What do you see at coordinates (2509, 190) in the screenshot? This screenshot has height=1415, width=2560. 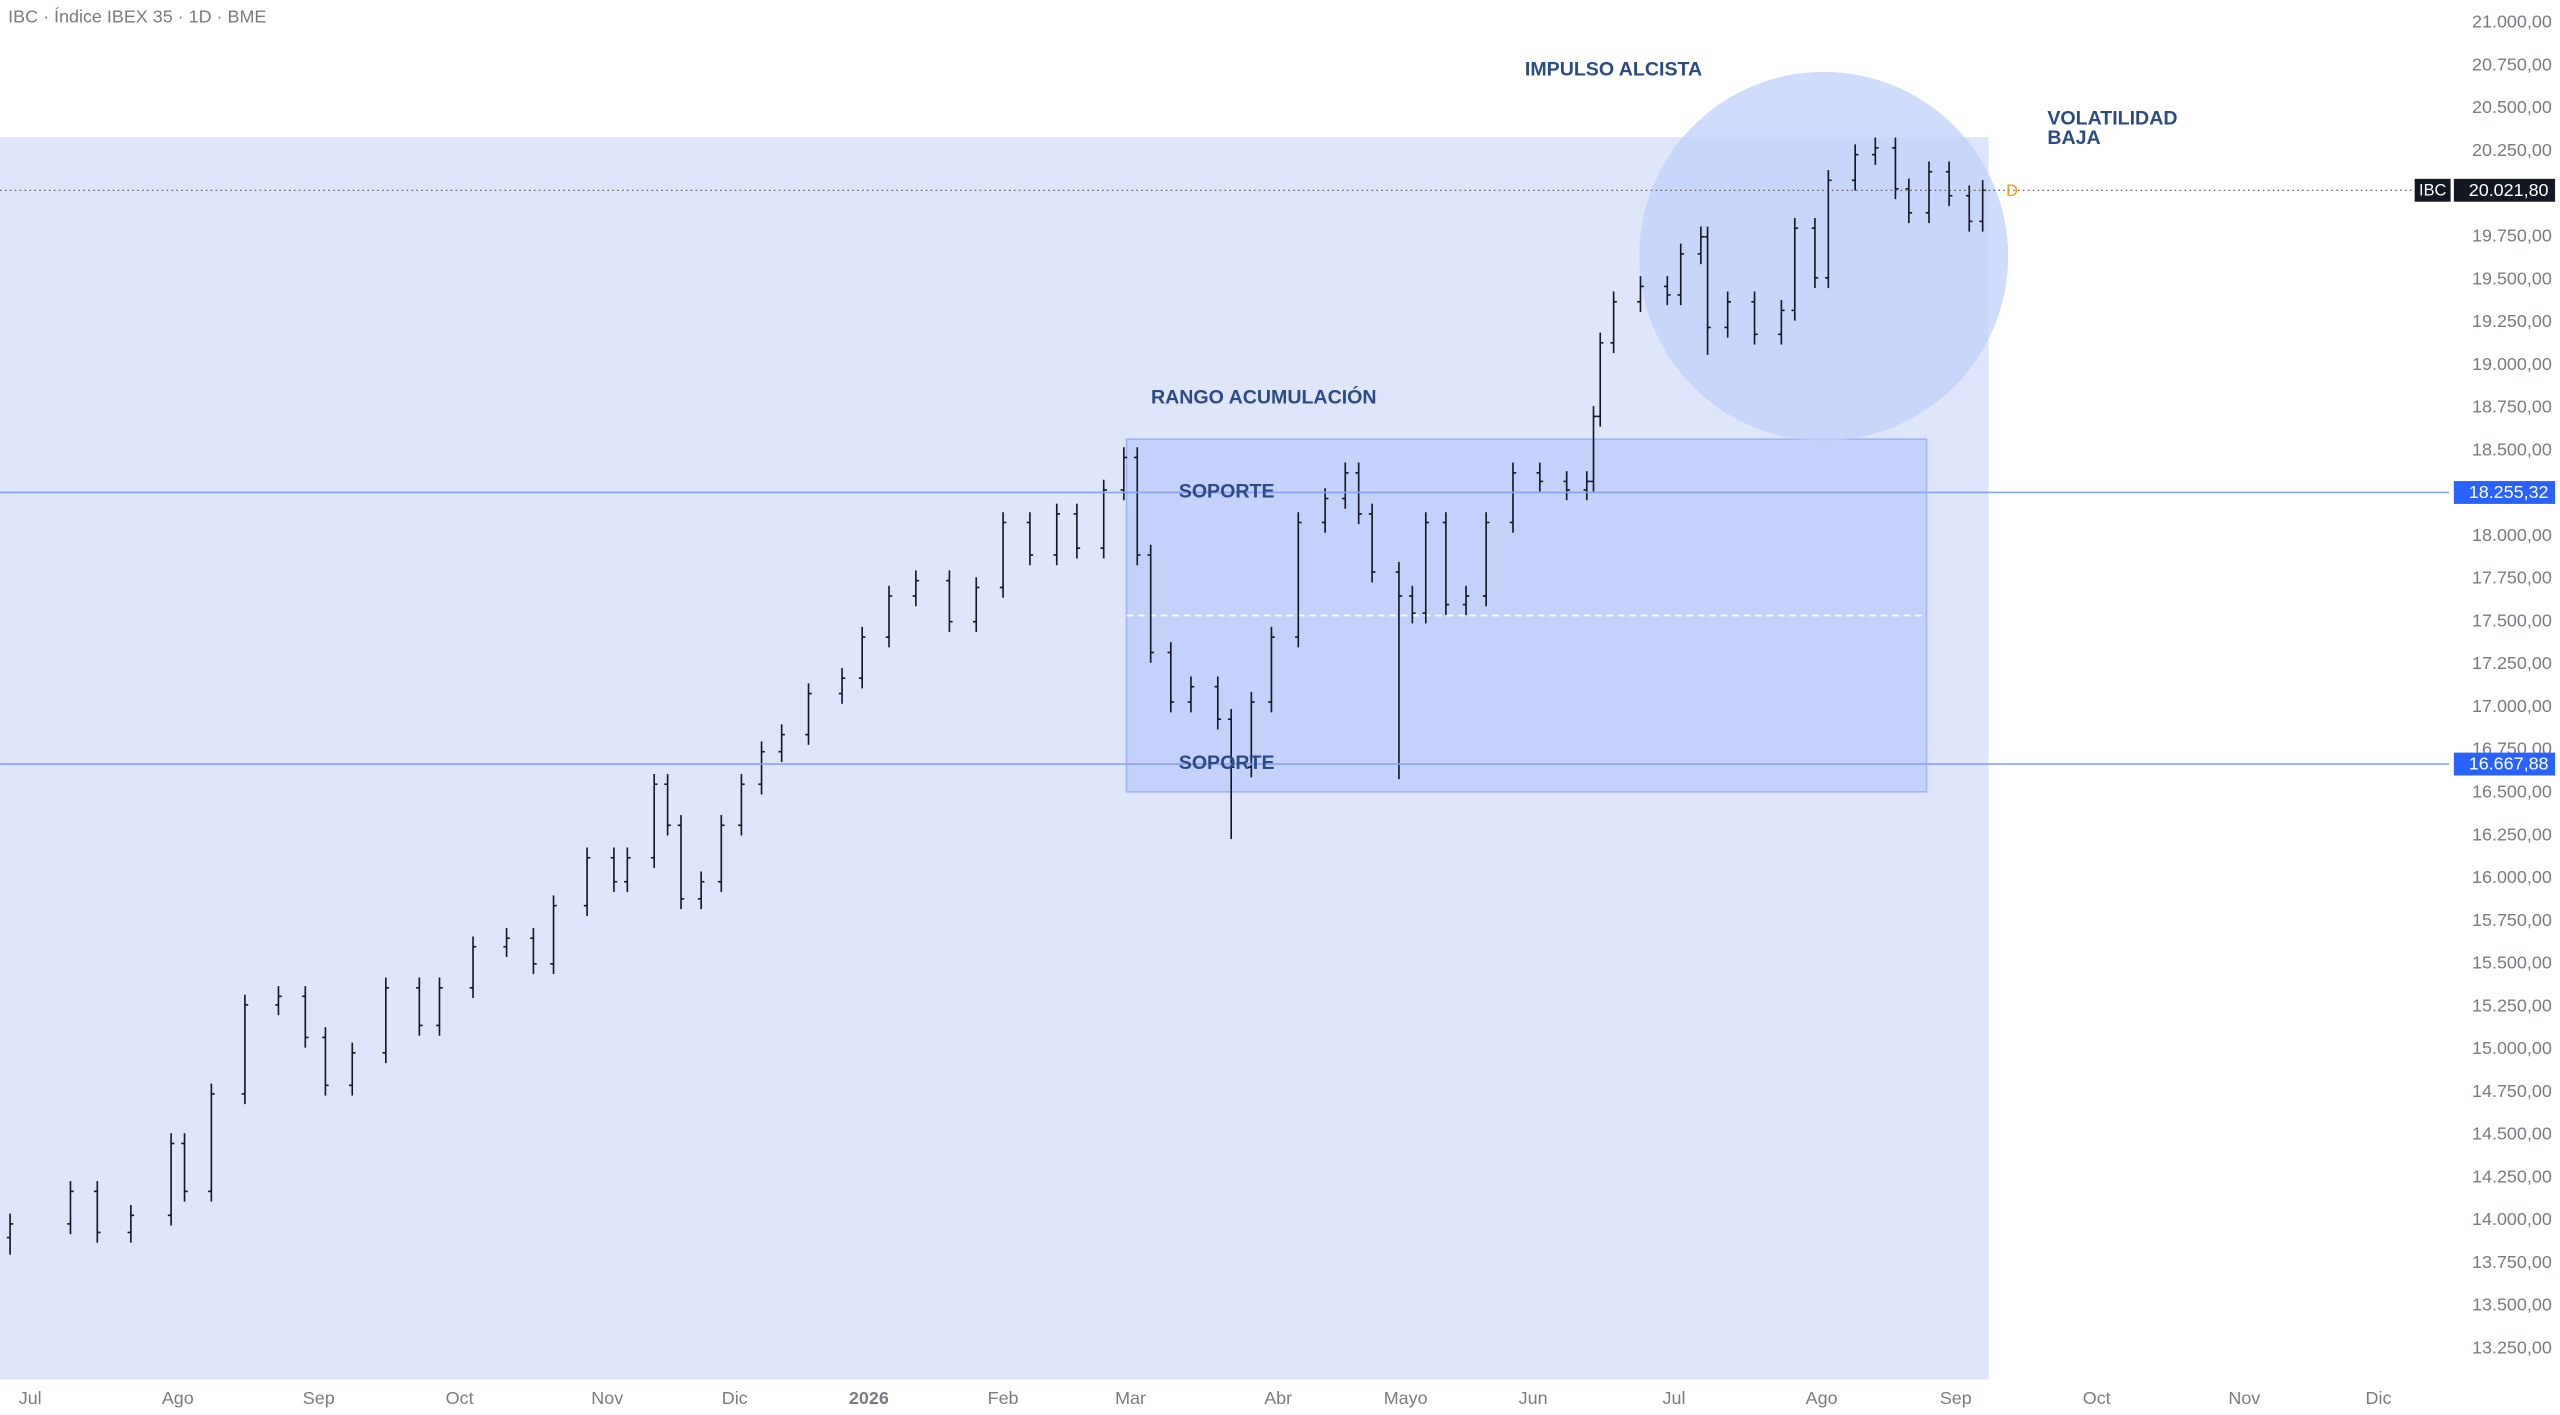 I see `price-tag-label: 20.021,80` at bounding box center [2509, 190].